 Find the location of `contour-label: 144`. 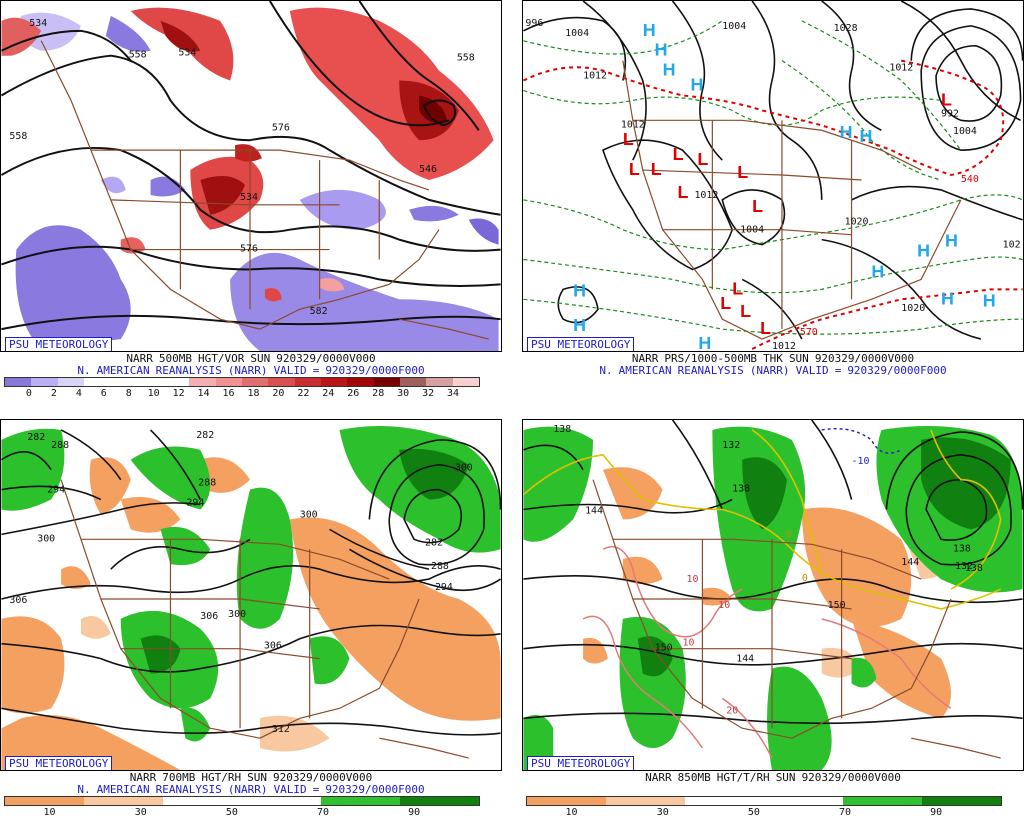

contour-label: 144 is located at coordinates (594, 510).